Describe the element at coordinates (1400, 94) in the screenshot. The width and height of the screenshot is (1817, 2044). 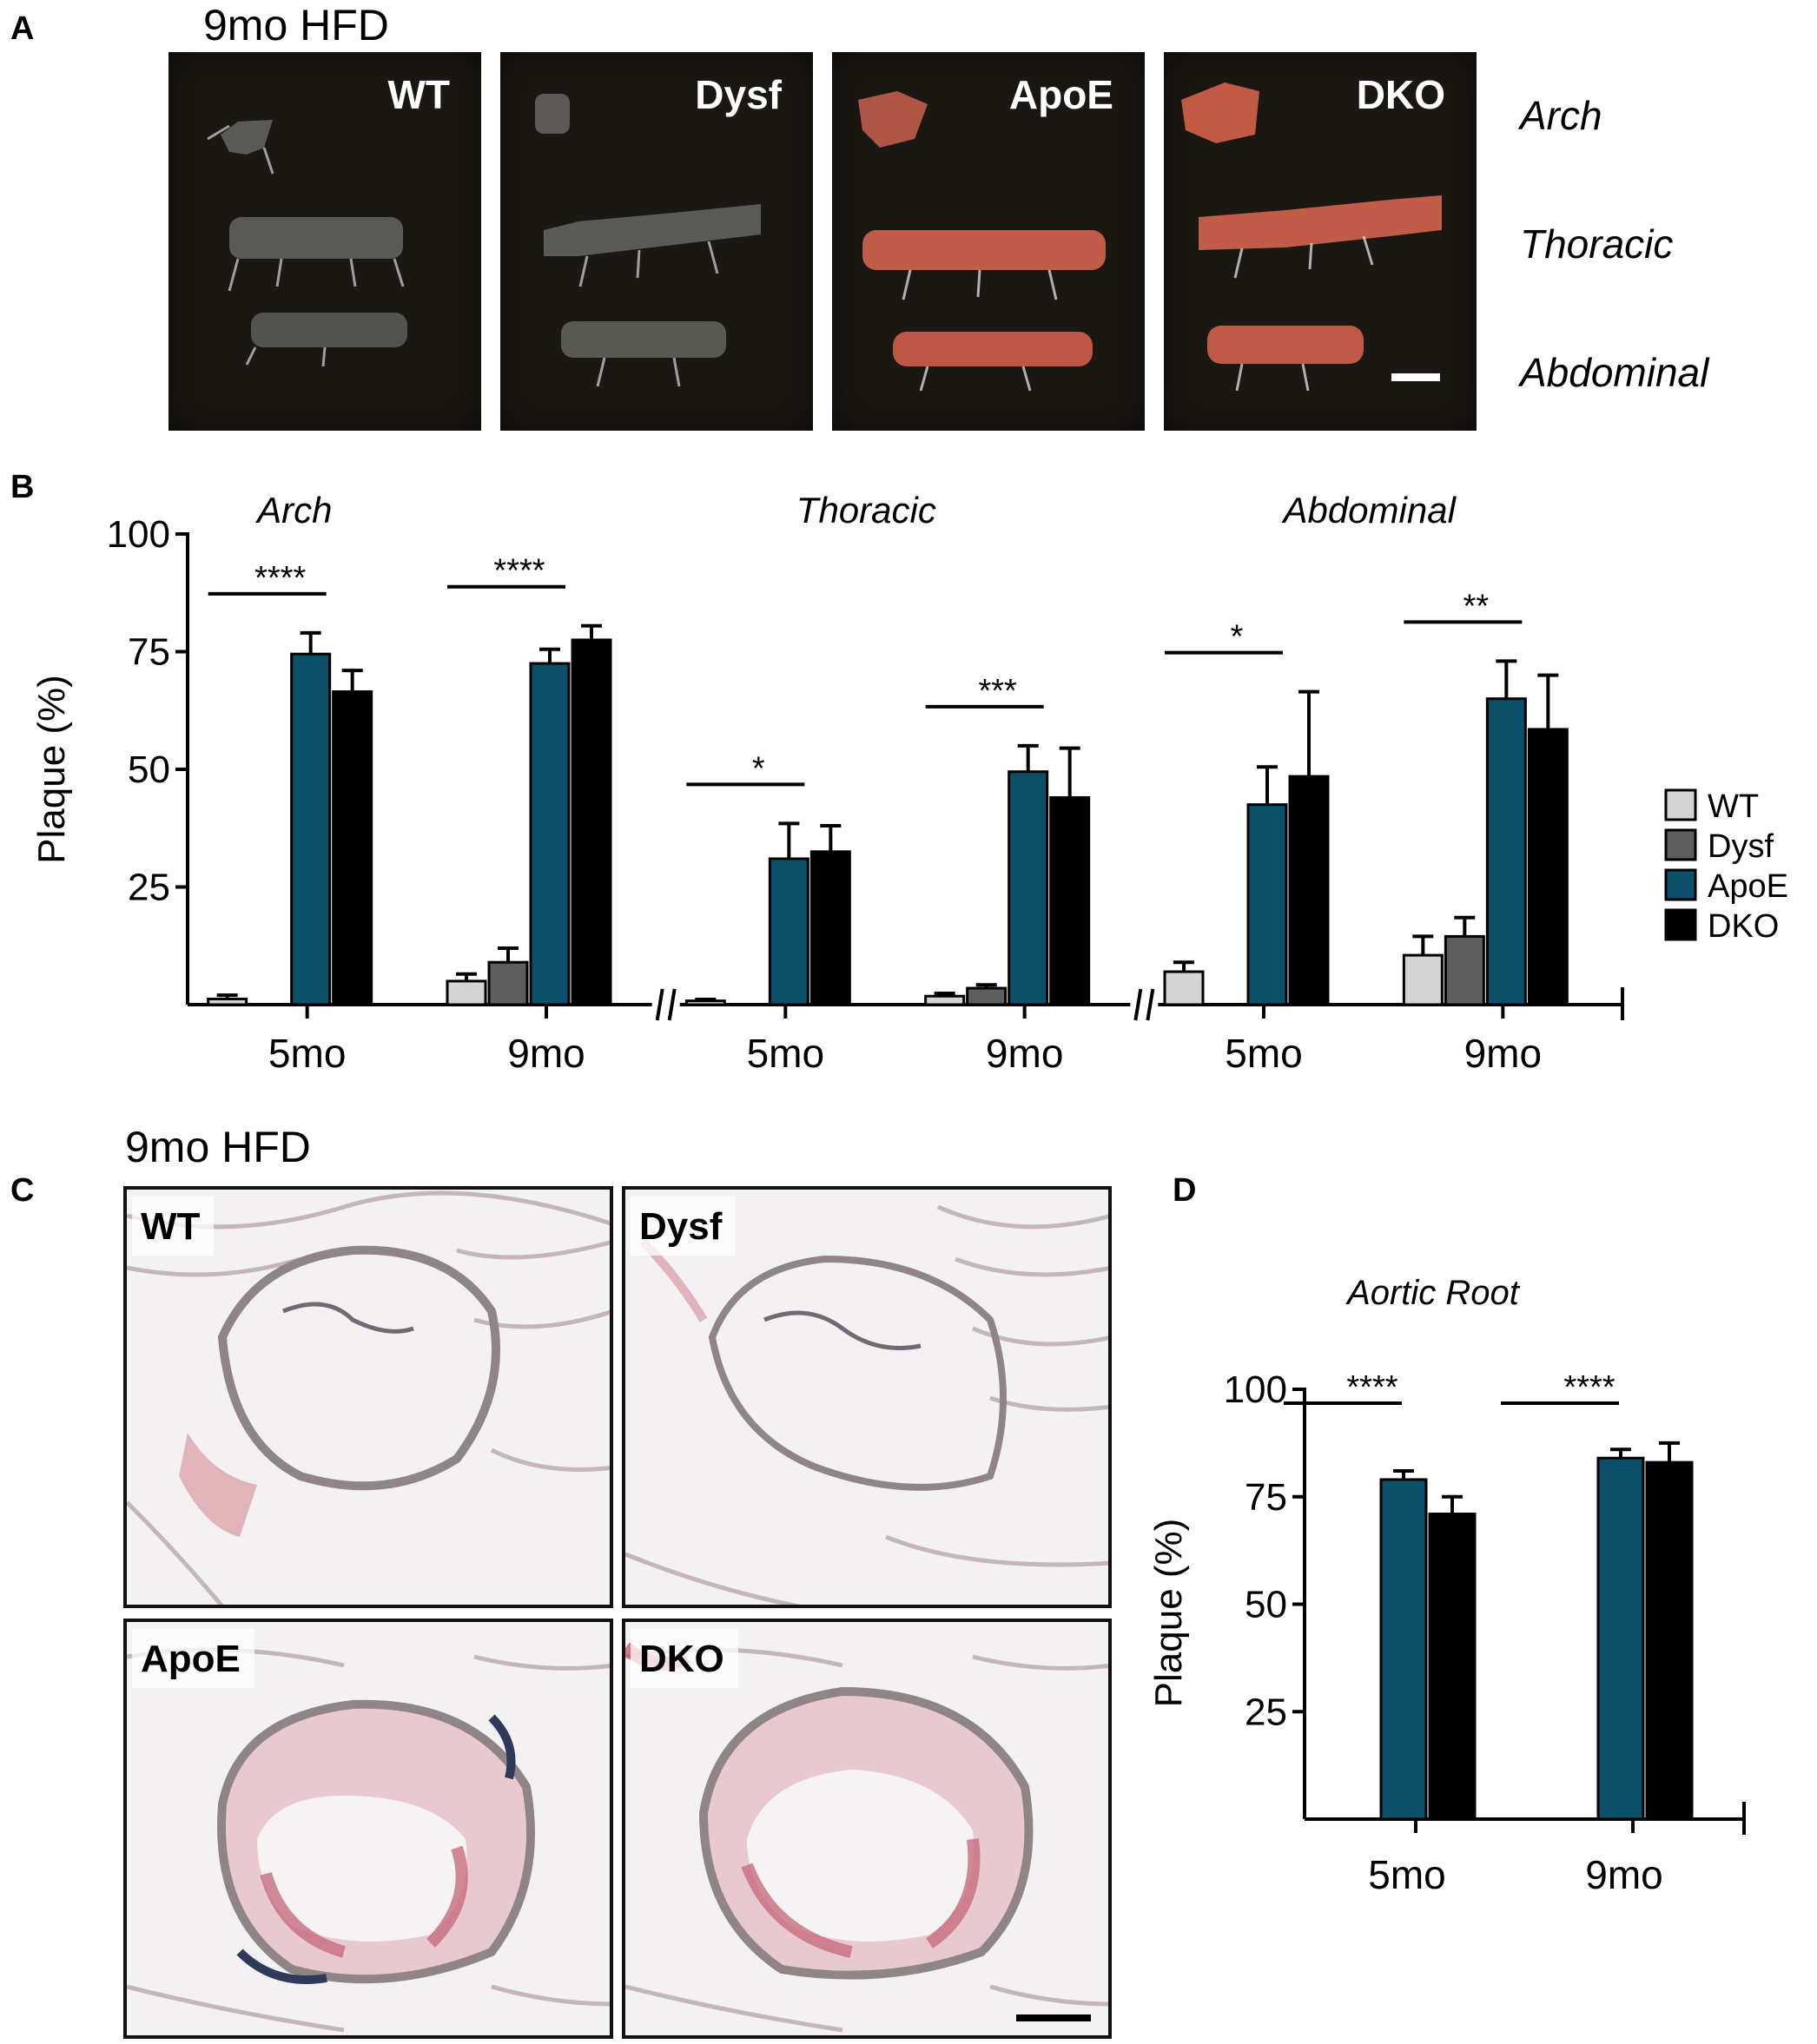
I see `photo-label-dko: DKO` at that location.